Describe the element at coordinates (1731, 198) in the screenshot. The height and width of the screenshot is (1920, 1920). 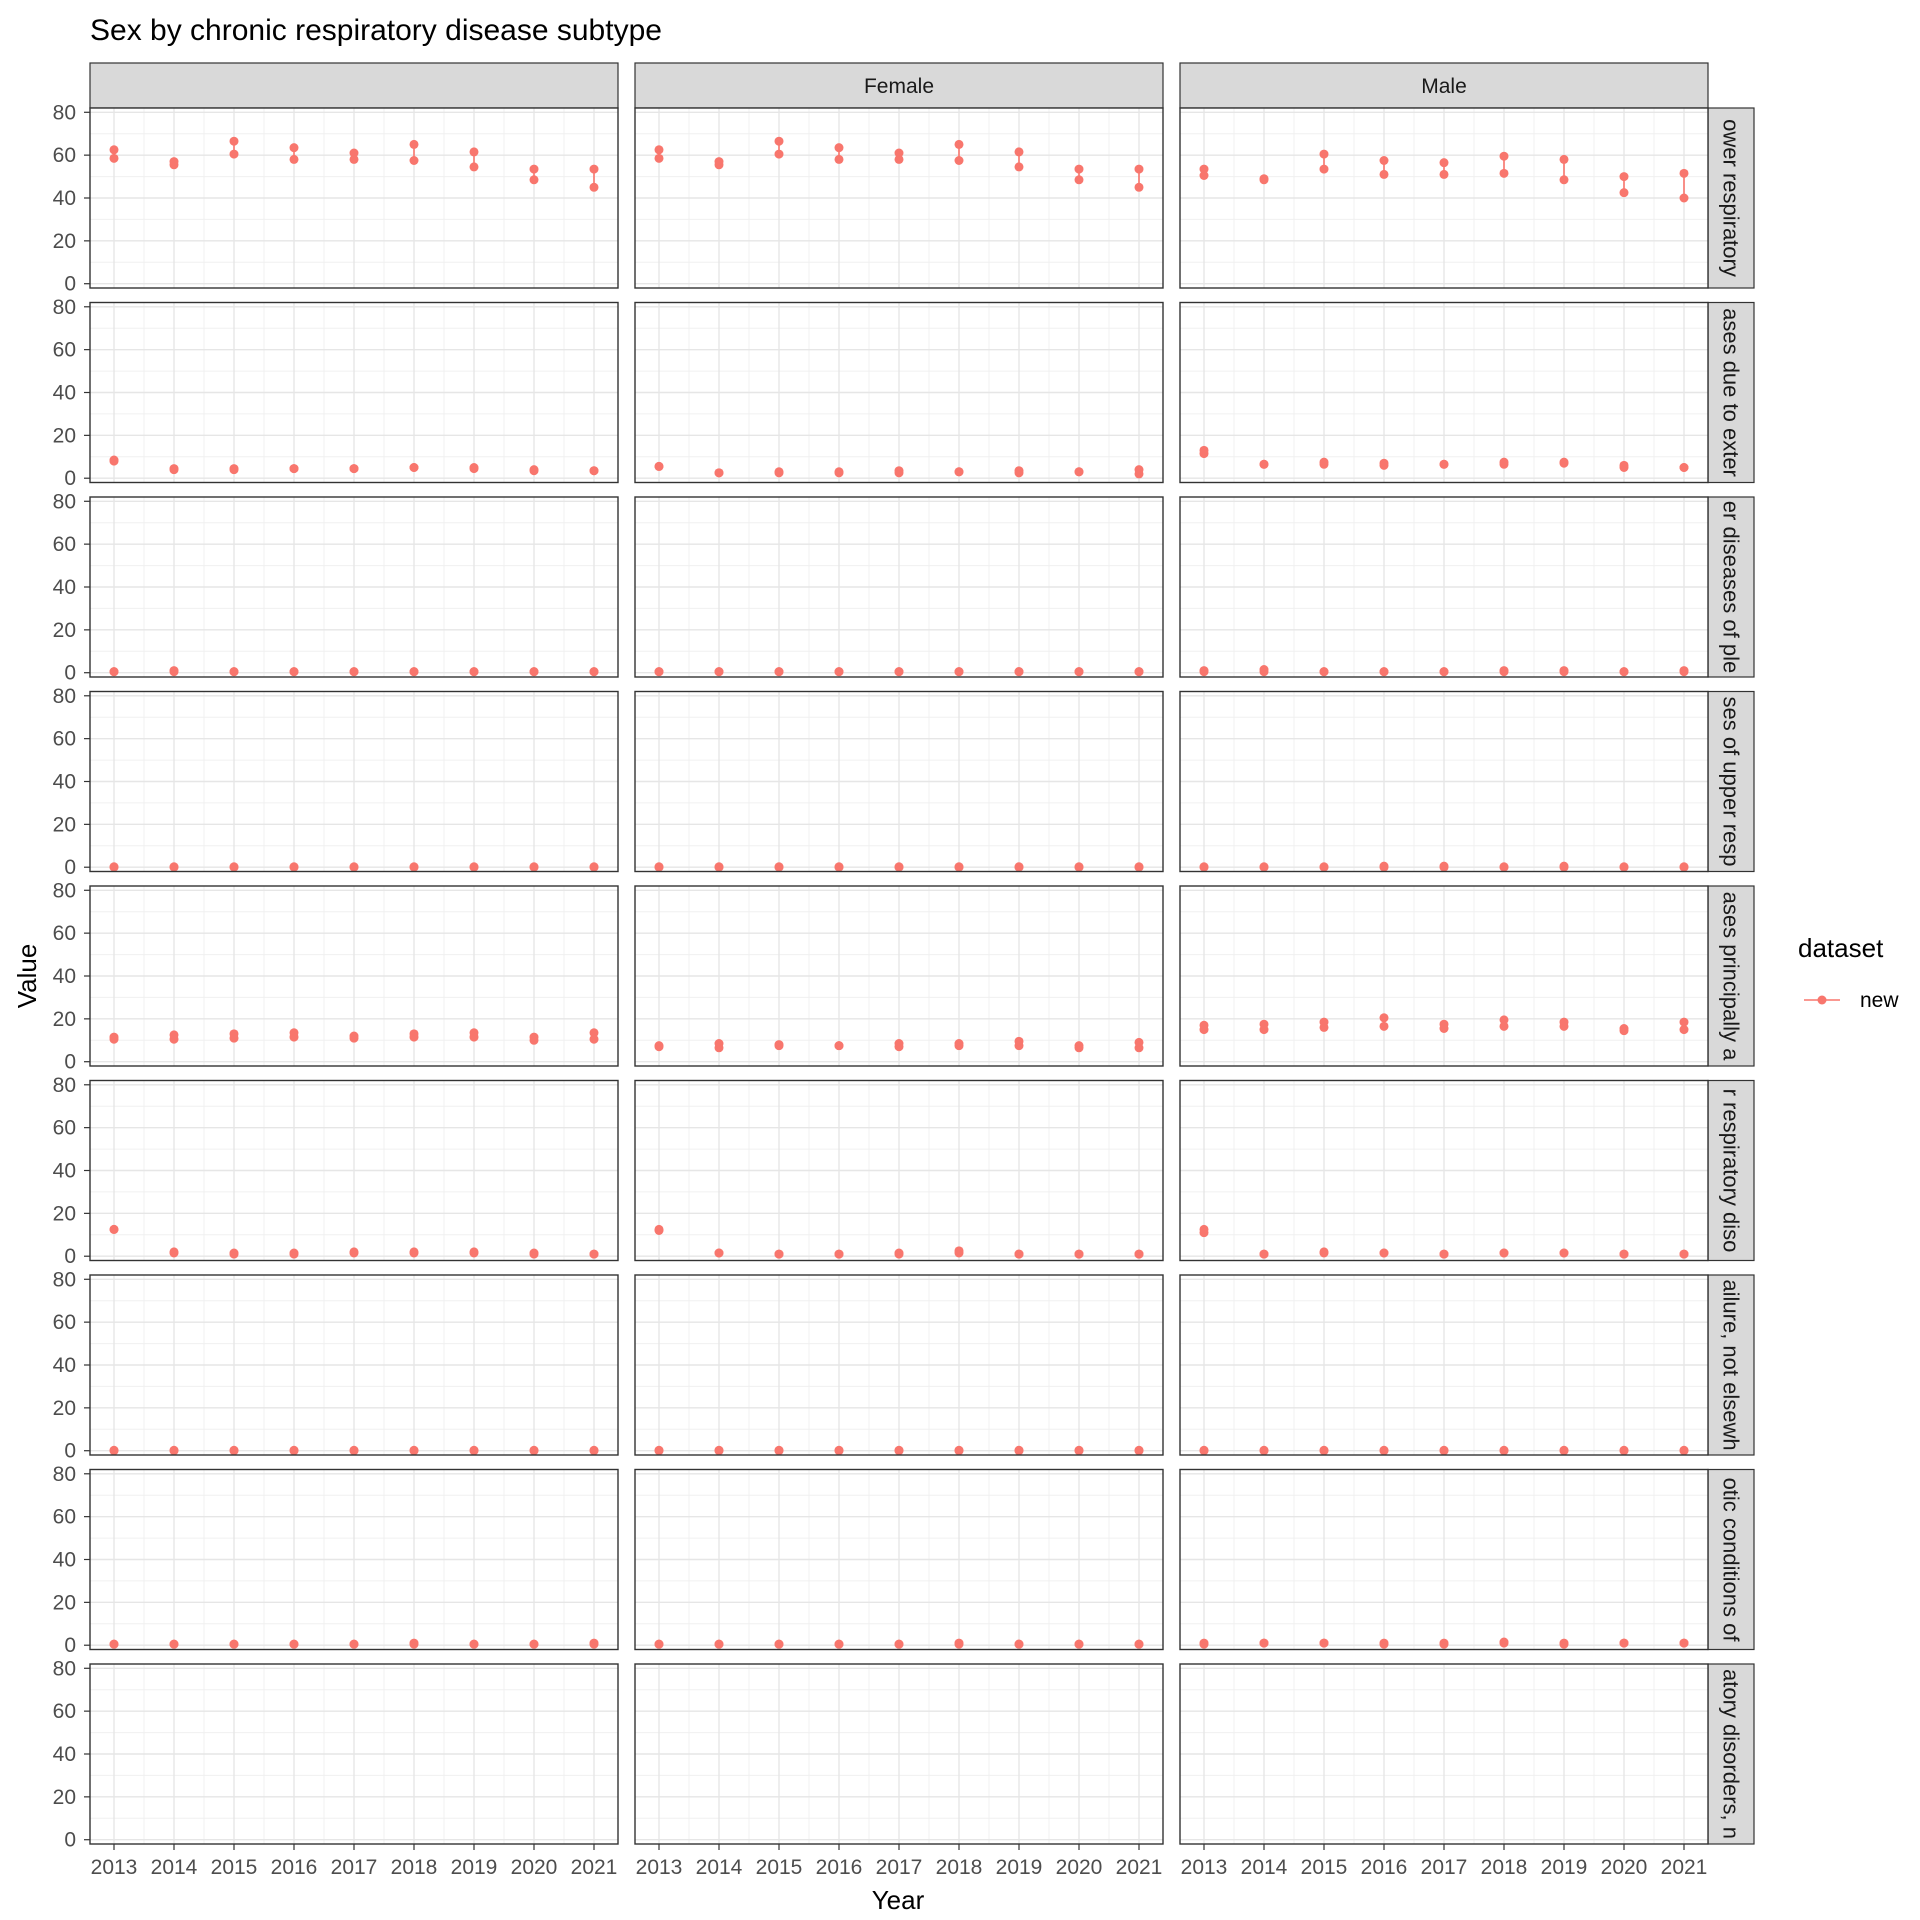
I see `row-strip-label: ower respiratory` at that location.